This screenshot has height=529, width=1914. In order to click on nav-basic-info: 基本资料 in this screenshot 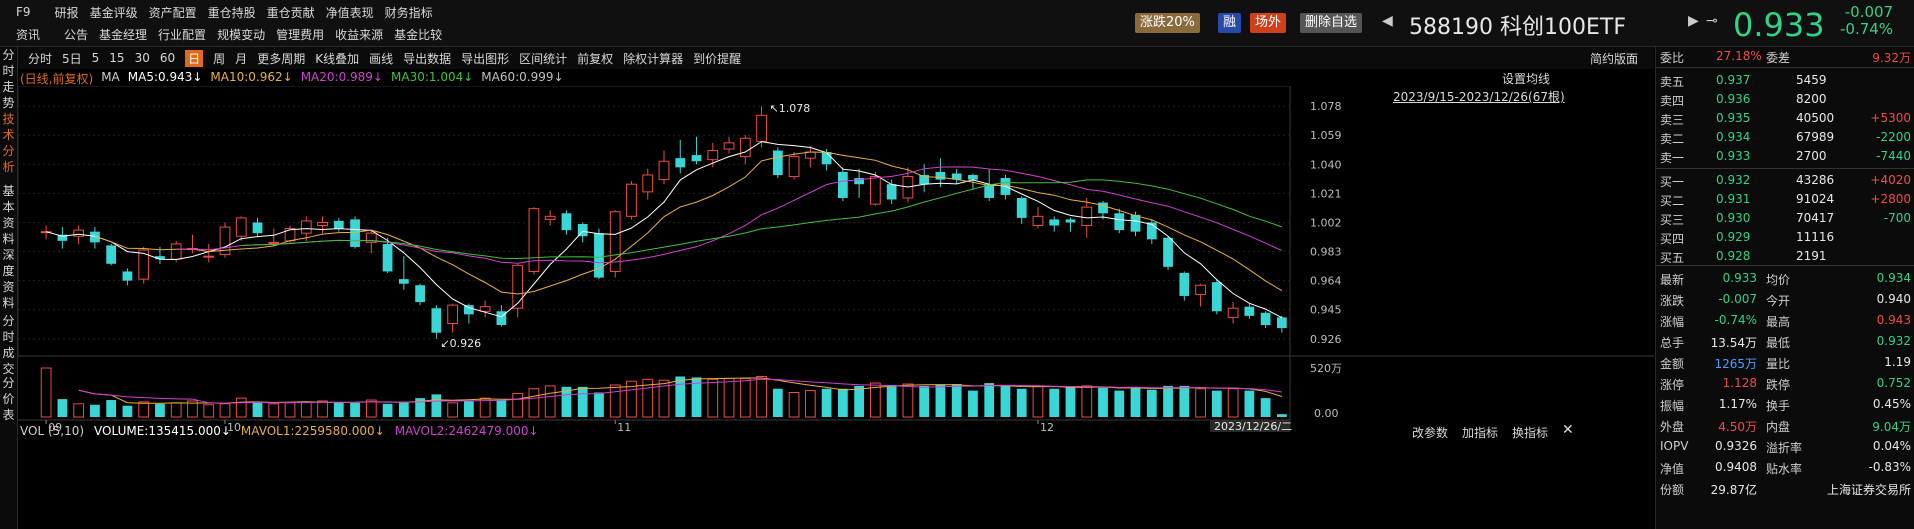, I will do `click(8, 215)`.